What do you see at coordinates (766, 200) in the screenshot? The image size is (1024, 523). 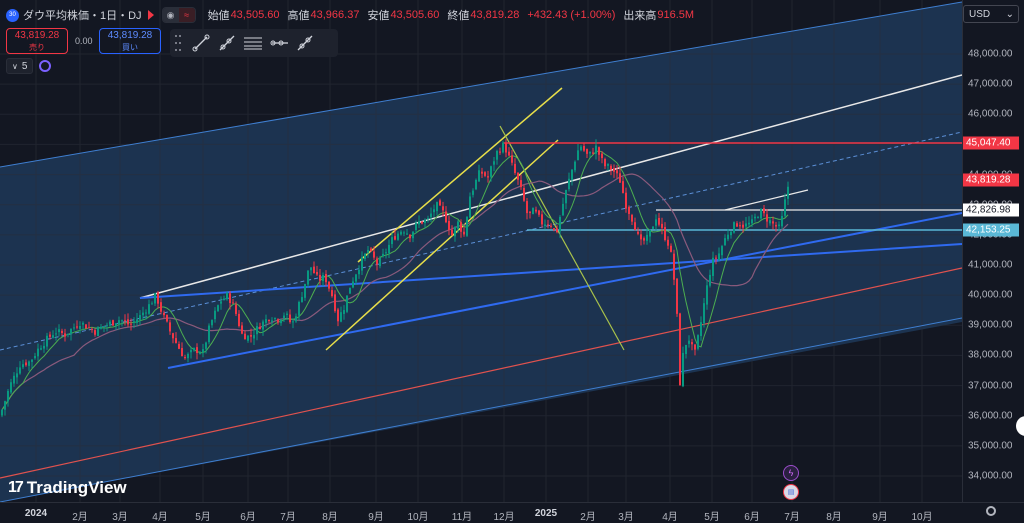 I see `short-white-line` at bounding box center [766, 200].